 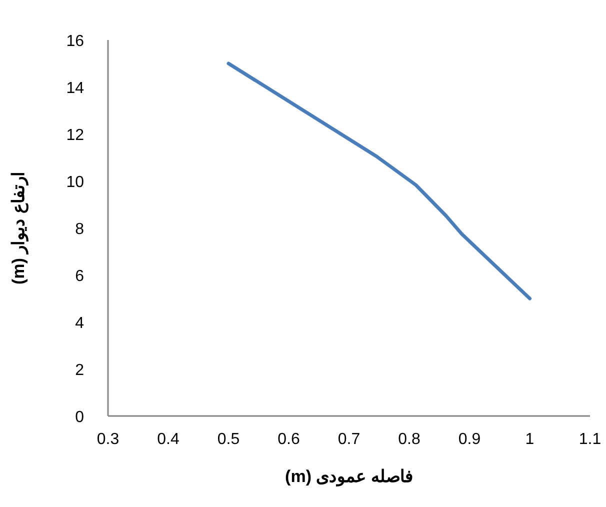 What do you see at coordinates (228, 439) in the screenshot?
I see `x-tick-label: 0.5` at bounding box center [228, 439].